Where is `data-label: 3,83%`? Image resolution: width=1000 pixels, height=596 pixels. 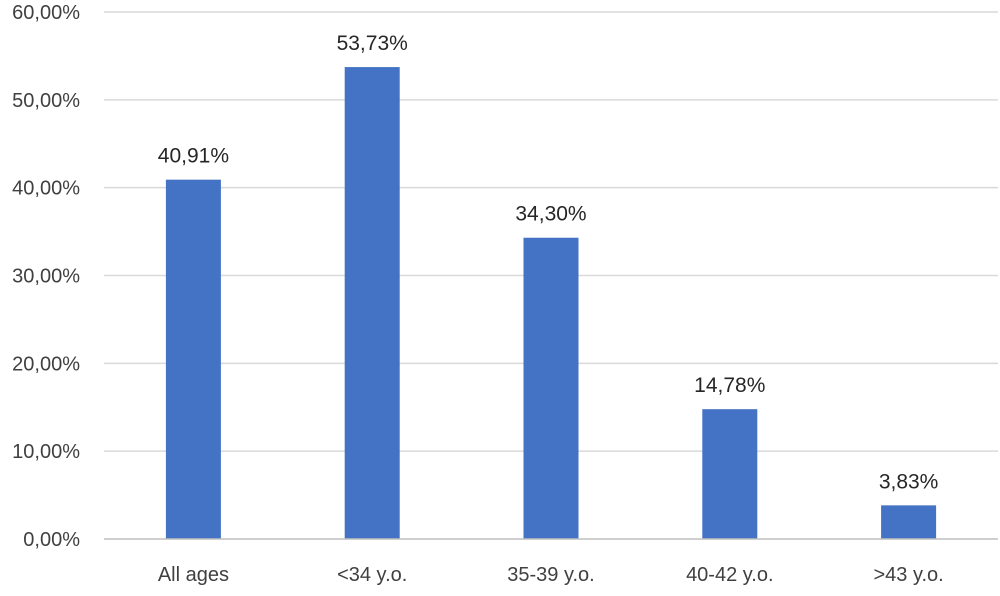
data-label: 3,83% is located at coordinates (909, 481).